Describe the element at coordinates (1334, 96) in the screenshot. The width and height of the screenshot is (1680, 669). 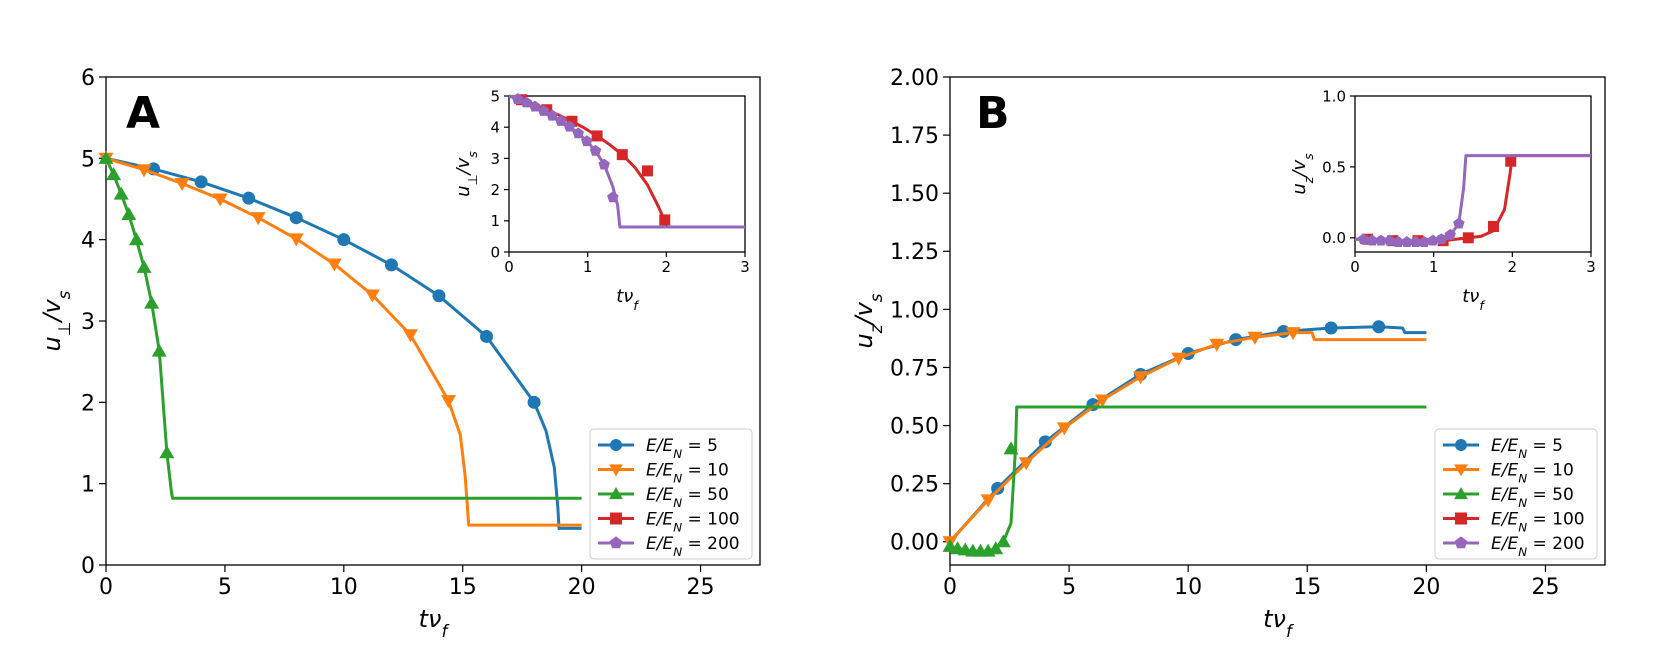
I see `y-tick-label: 1.0` at that location.